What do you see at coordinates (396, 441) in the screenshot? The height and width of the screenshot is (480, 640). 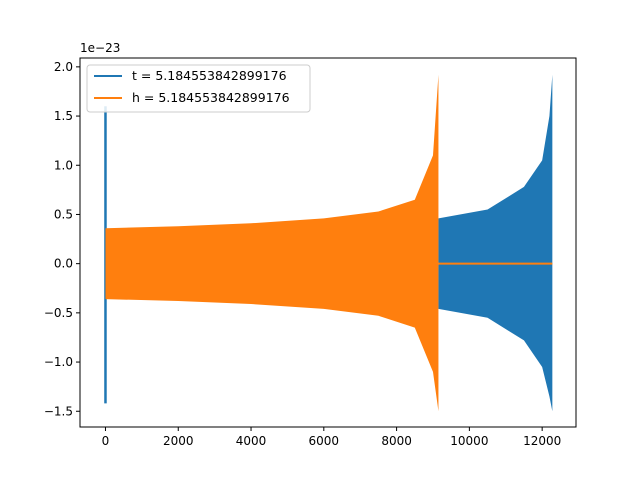 I see `x-tick-label: 8000` at bounding box center [396, 441].